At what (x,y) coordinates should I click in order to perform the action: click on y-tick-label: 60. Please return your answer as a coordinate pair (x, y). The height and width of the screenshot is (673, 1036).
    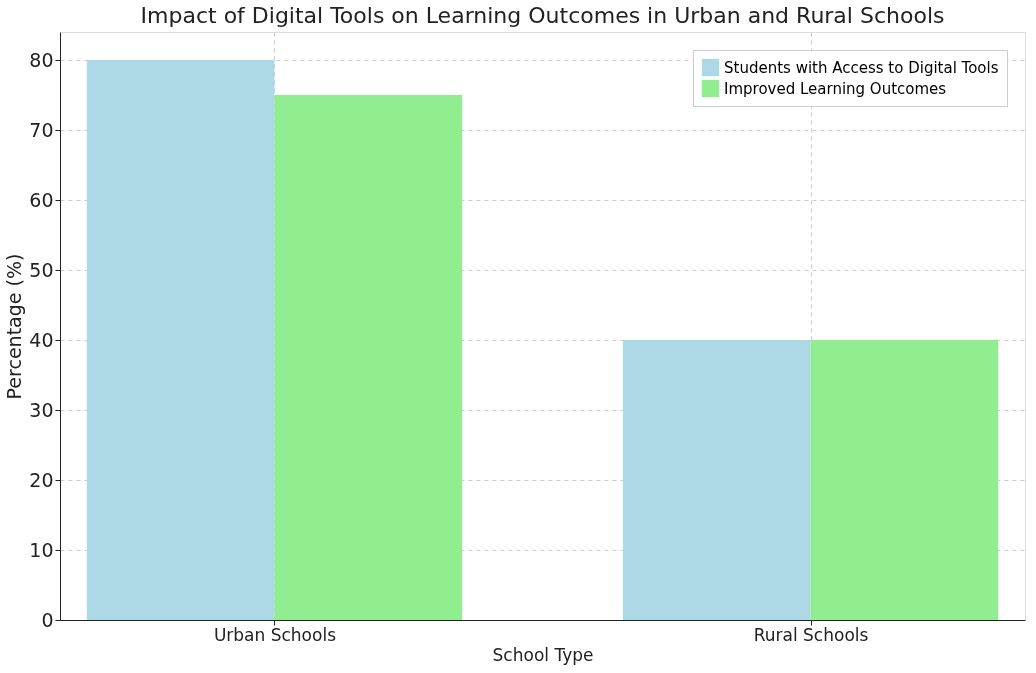
    Looking at the image, I should click on (41, 199).